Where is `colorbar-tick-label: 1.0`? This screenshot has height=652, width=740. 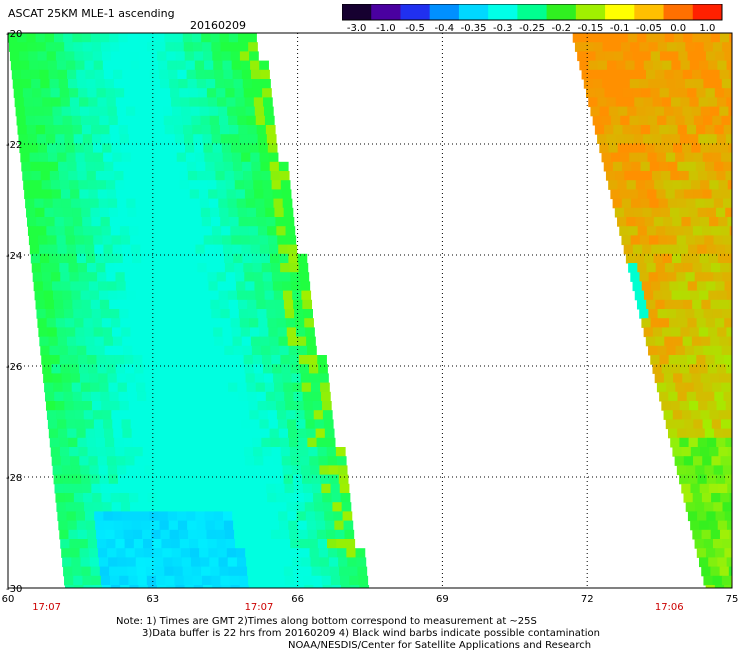 colorbar-tick-label: 1.0 is located at coordinates (707, 28).